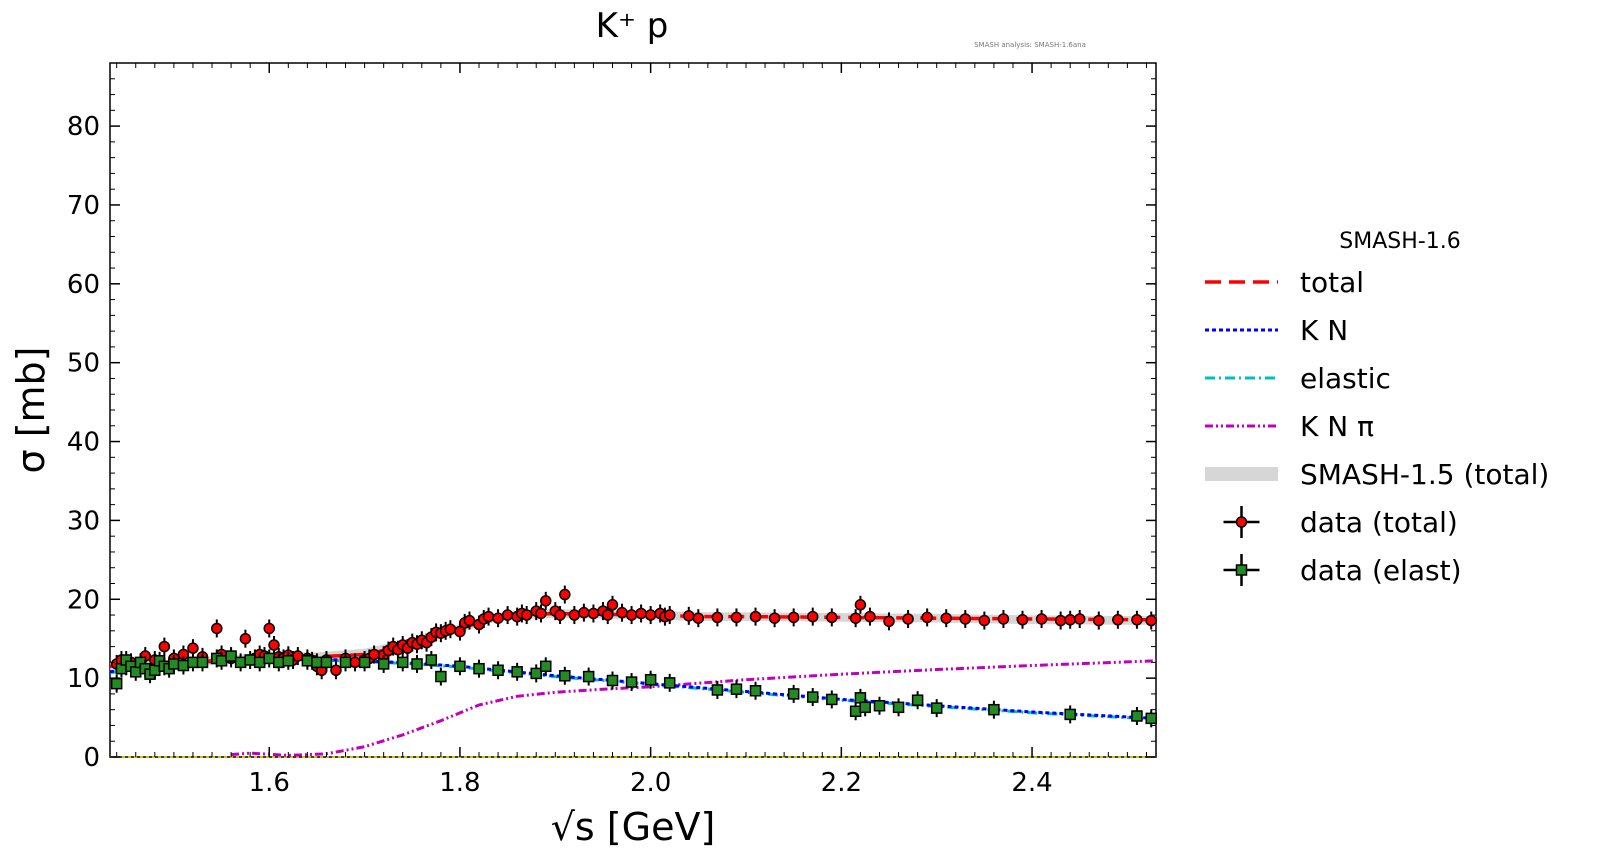 The height and width of the screenshot is (856, 1600). Describe the element at coordinates (650, 783) in the screenshot. I see `x-tick-label: 2.0` at that location.